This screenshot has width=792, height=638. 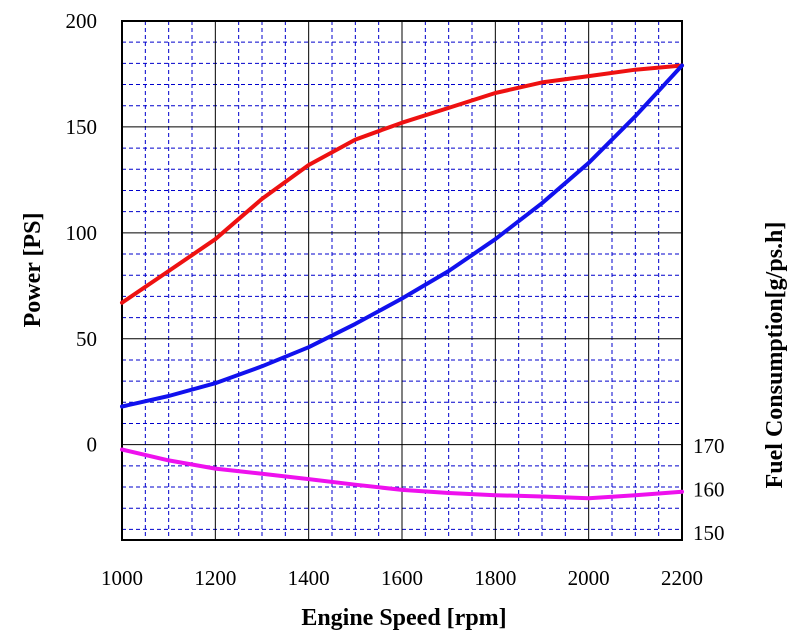 I want to click on y-tick-label: 100, so click(x=82, y=233).